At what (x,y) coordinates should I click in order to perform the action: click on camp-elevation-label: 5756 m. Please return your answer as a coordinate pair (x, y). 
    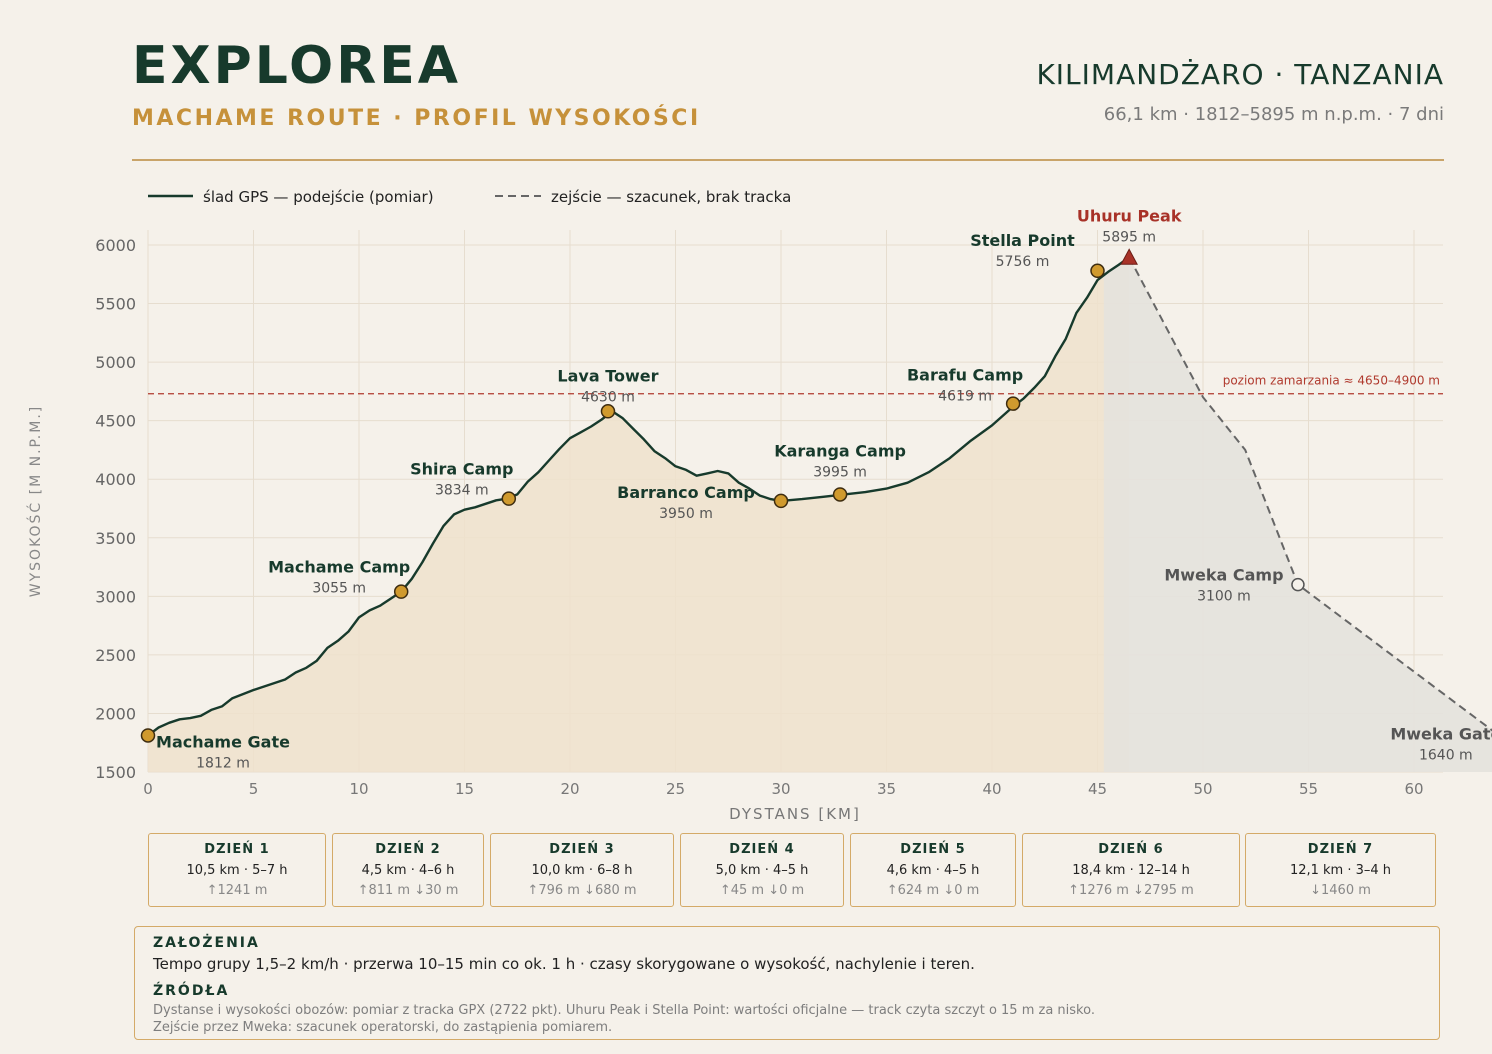
    Looking at the image, I should click on (1023, 262).